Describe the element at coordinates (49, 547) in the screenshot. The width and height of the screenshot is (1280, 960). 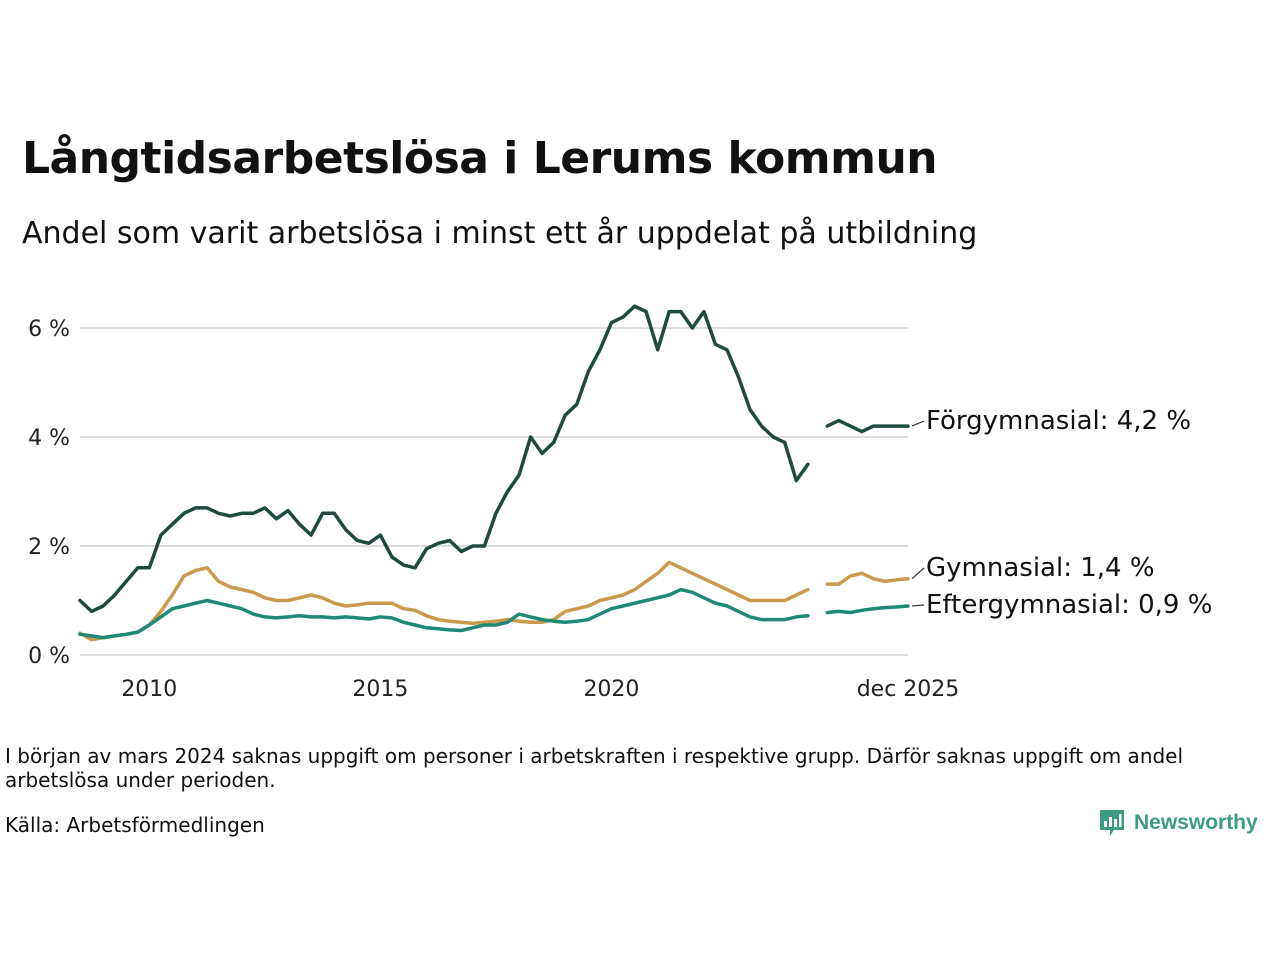
I see `y-tick-label: 2 %` at that location.